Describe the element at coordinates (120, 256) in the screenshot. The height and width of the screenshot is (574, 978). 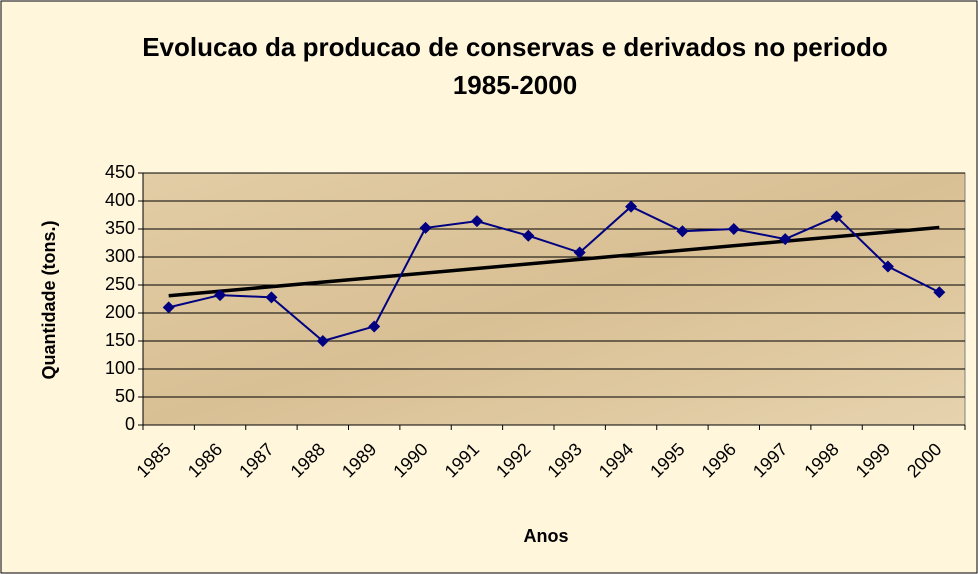
I see `y-tick-label: 300` at that location.